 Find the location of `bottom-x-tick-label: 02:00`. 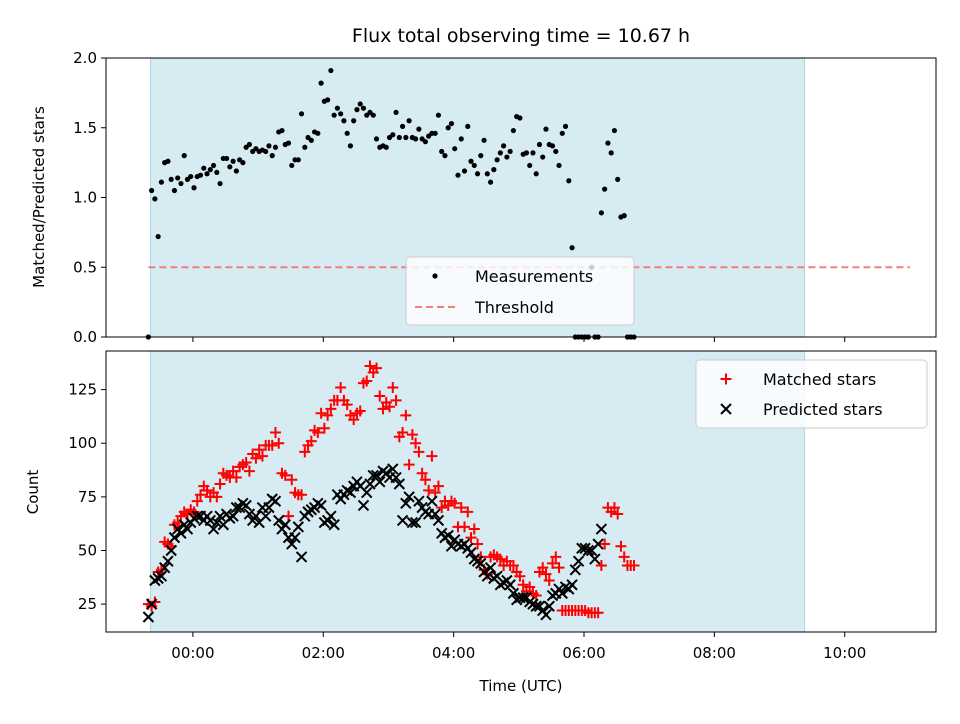

bottom-x-tick-label: 02:00 is located at coordinates (323, 653).